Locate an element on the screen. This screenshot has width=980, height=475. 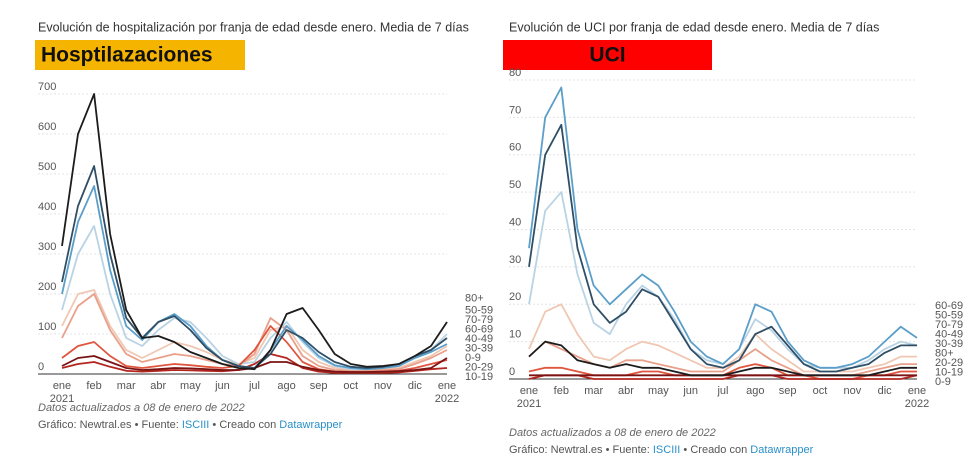
y-tick-label: 30 is located at coordinates (515, 260).